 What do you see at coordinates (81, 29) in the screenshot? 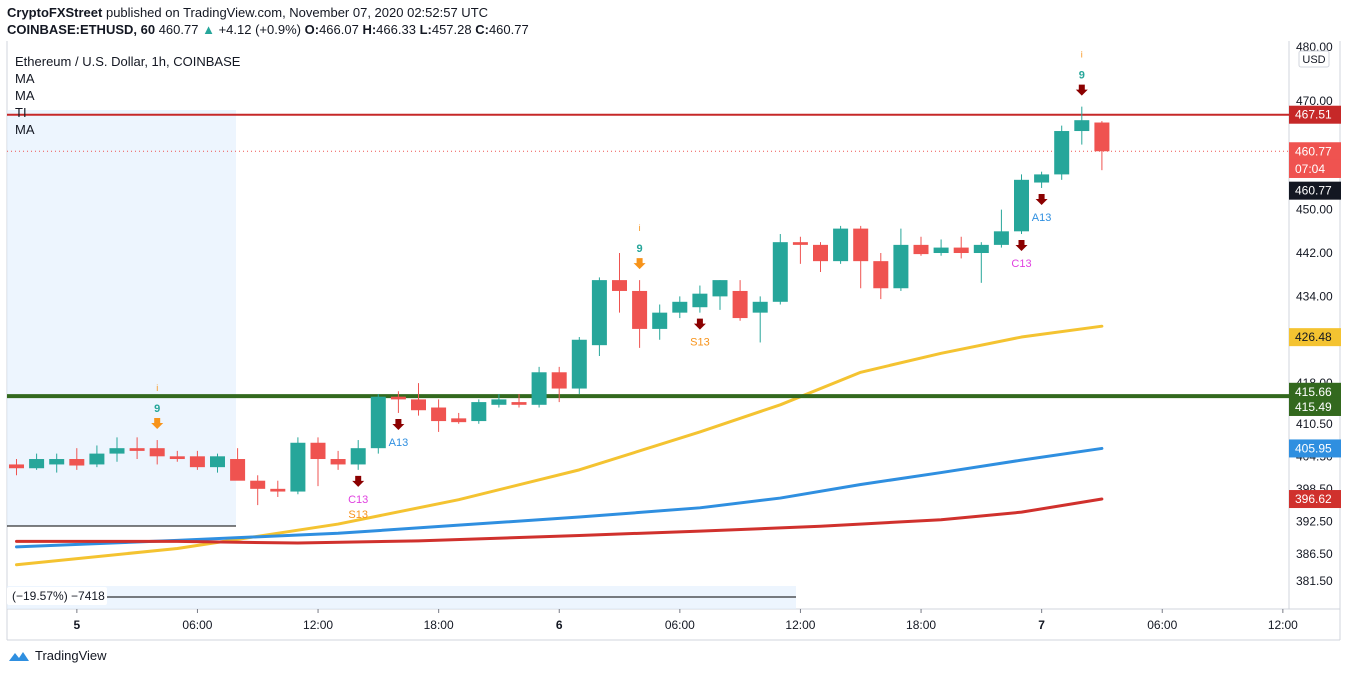
I see `symbol-label: COINBASE:ETHUSD, 60` at bounding box center [81, 29].